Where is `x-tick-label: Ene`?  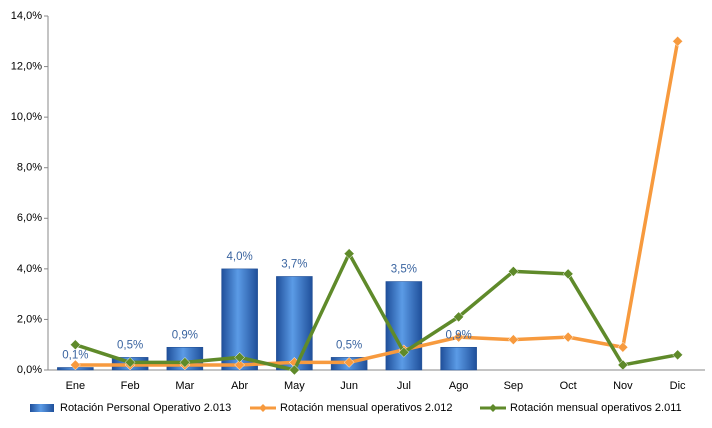
x-tick-label: Ene is located at coordinates (76, 386).